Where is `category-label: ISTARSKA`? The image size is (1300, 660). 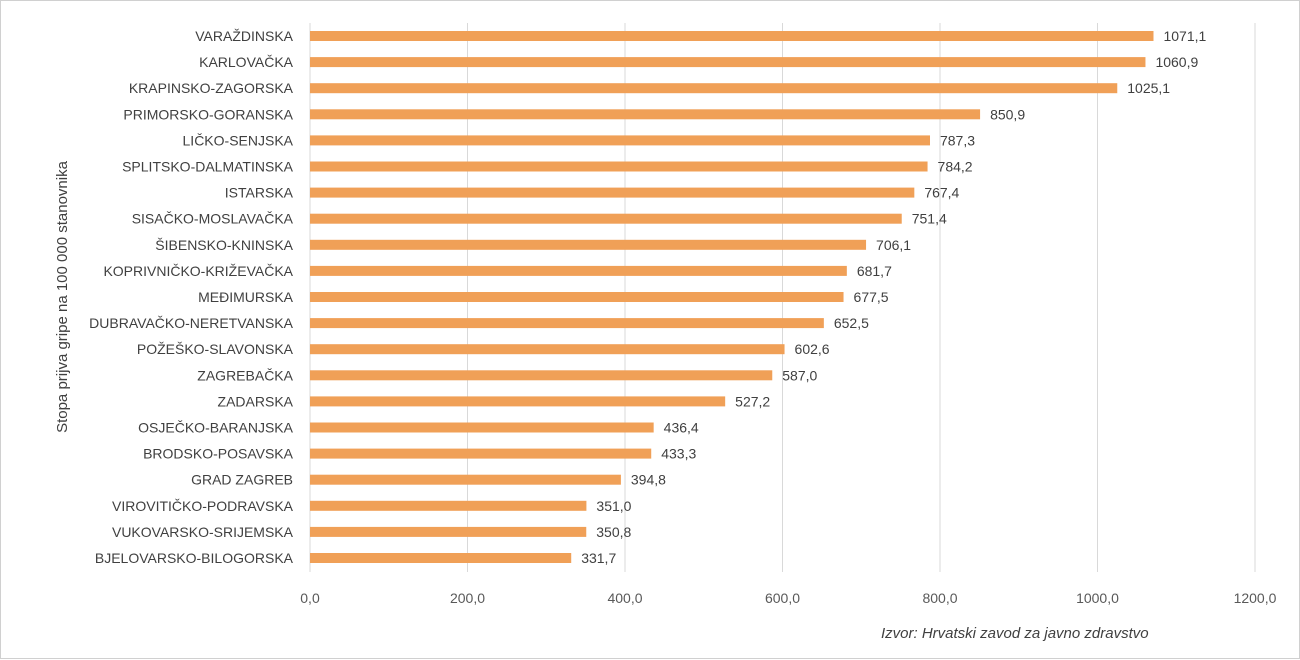
category-label: ISTARSKA is located at coordinates (259, 193).